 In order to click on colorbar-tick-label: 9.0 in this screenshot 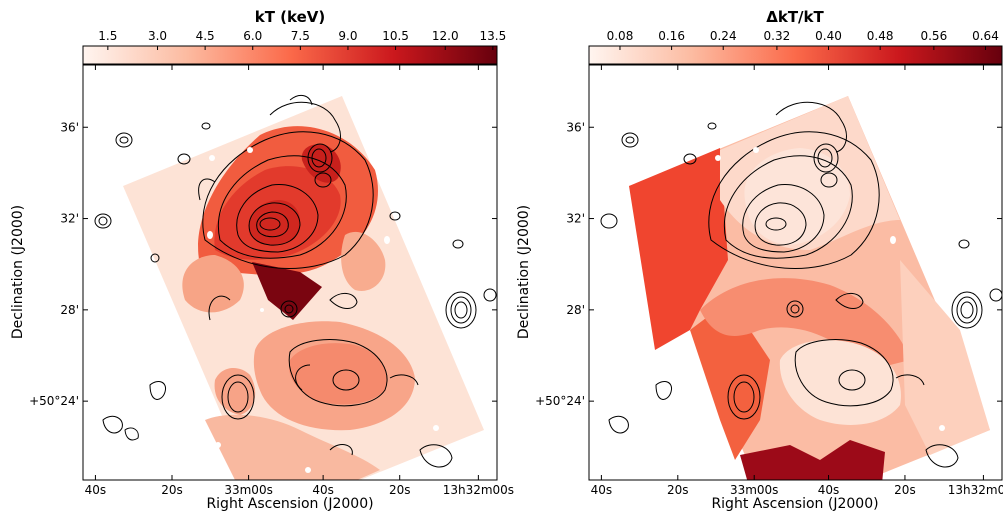, I will do `click(347, 36)`.